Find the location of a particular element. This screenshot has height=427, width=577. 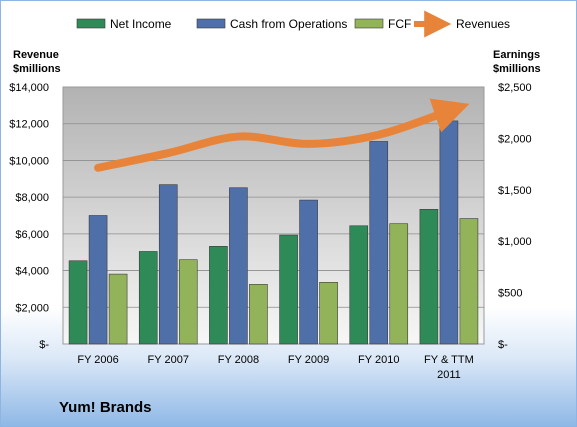

legend-swatch-cash-from-operations is located at coordinates (211, 23).